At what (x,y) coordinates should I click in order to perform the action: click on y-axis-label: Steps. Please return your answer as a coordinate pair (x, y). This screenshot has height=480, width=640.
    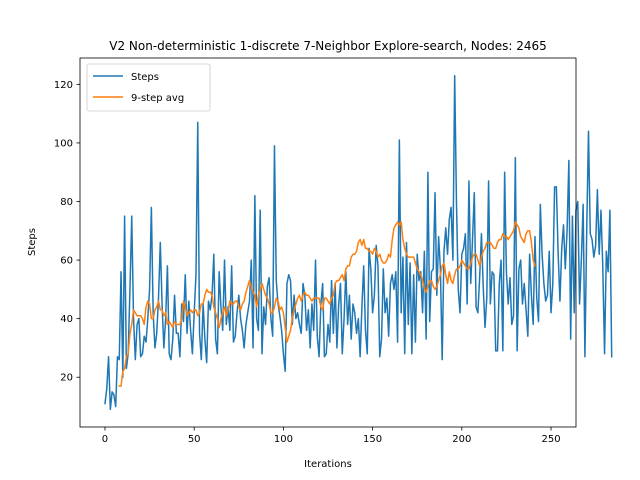
    Looking at the image, I should click on (32, 242).